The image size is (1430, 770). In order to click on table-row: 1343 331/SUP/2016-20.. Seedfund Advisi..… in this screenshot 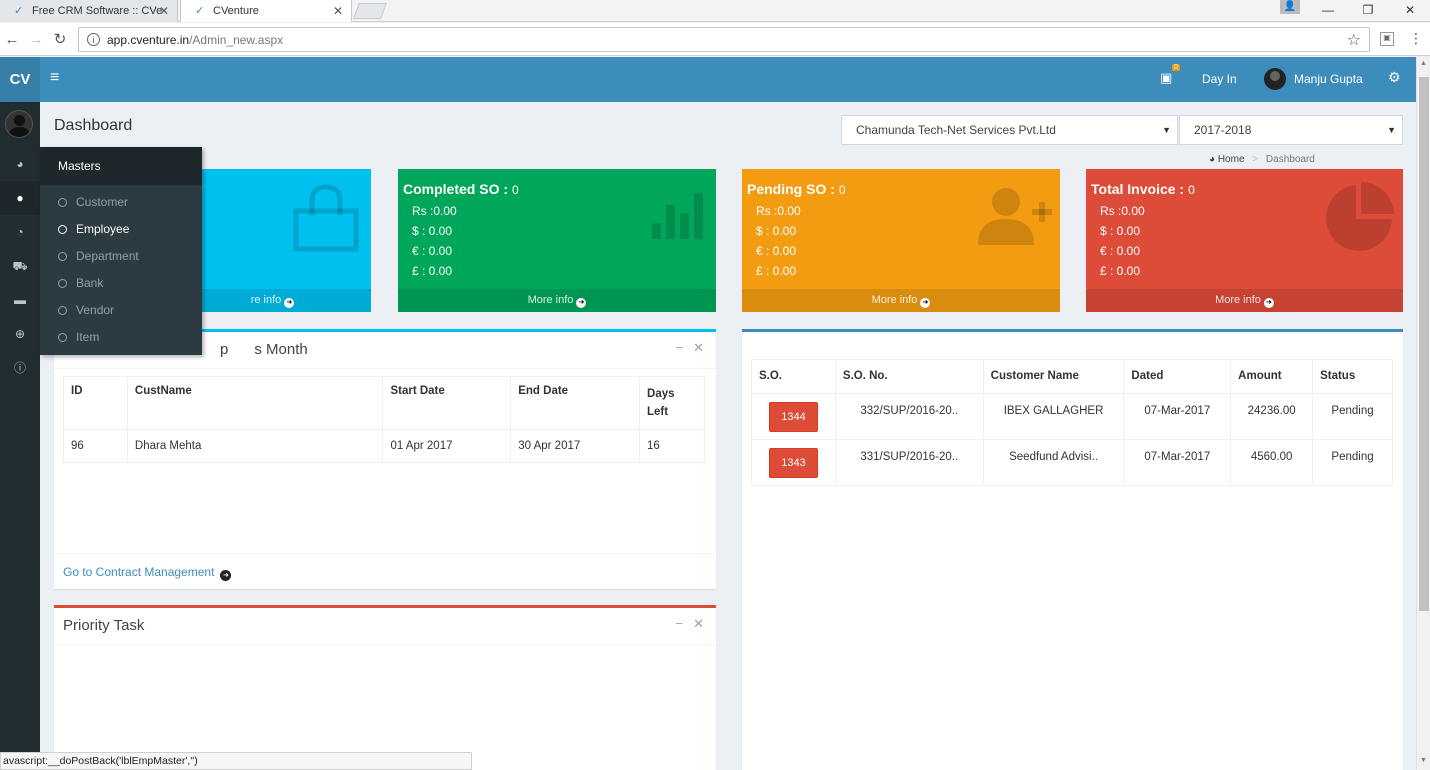, I will do `click(1072, 462)`.